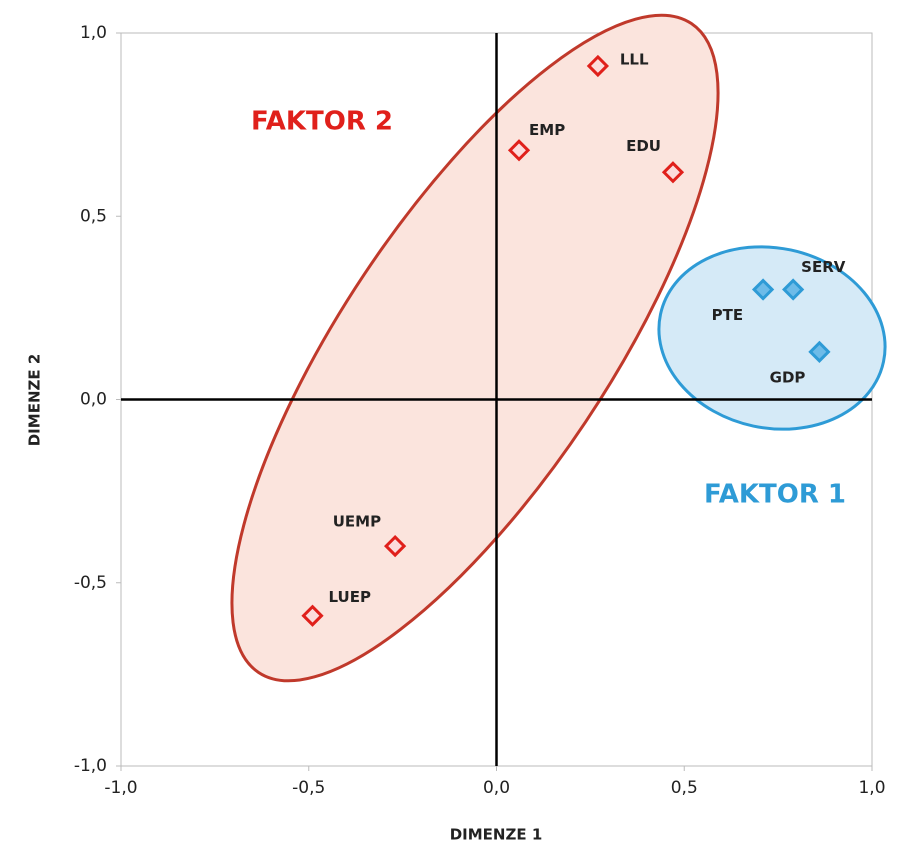  What do you see at coordinates (684, 788) in the screenshot?
I see `x-tick-label: 0,5` at bounding box center [684, 788].